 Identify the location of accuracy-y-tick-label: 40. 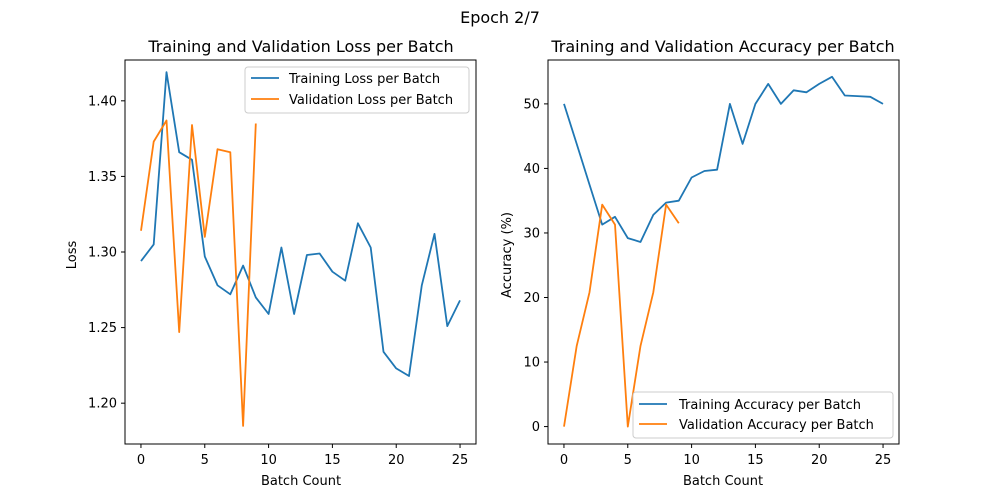
(531, 169).